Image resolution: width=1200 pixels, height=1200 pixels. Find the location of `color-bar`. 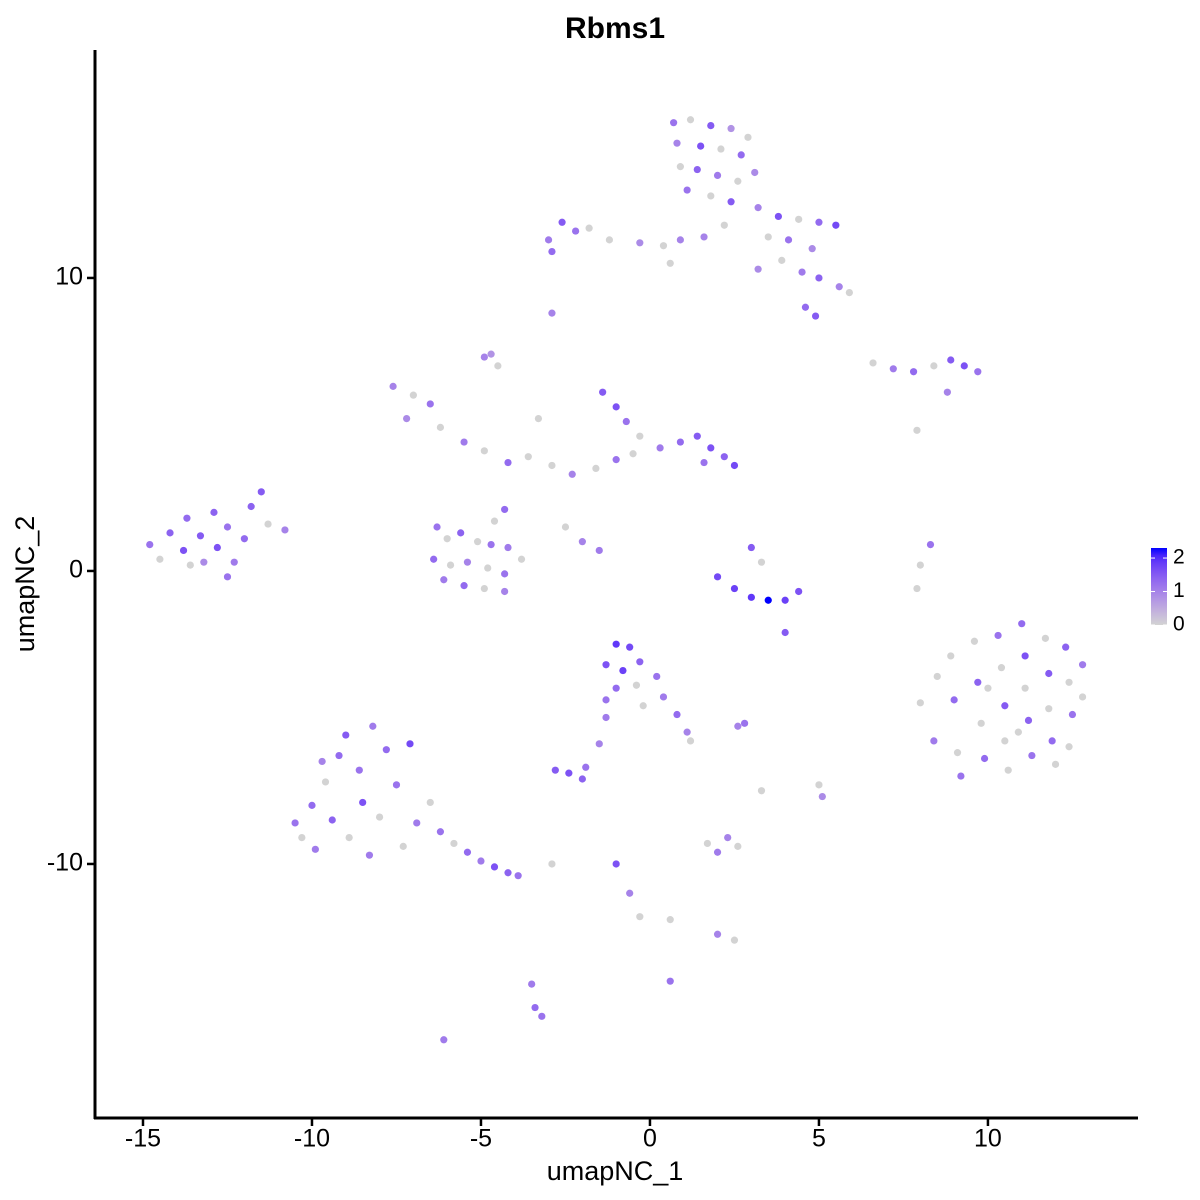

color-bar is located at coordinates (1159, 586).